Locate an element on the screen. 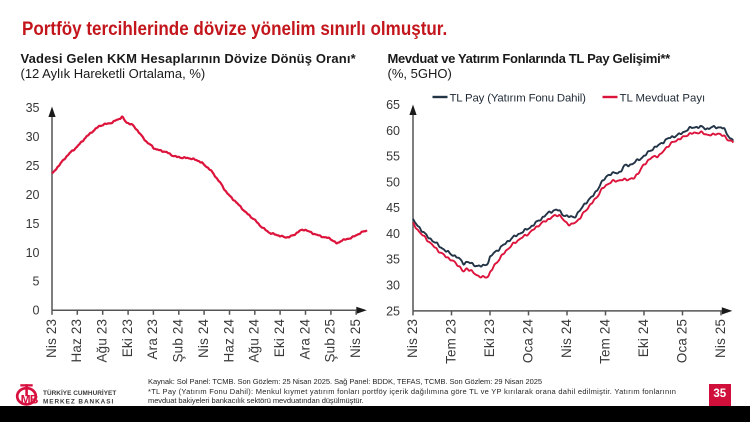  svg-text: 15 is located at coordinates (33, 224).